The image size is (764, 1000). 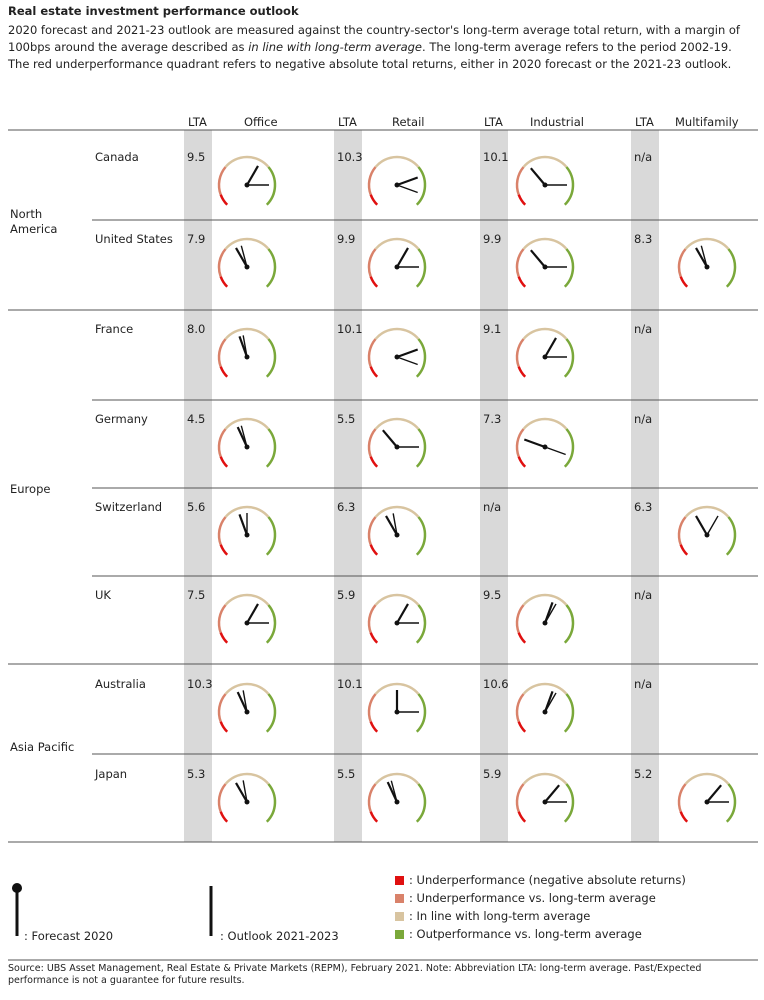 What do you see at coordinates (346, 239) in the screenshot?
I see `lta-value: 9.9` at bounding box center [346, 239].